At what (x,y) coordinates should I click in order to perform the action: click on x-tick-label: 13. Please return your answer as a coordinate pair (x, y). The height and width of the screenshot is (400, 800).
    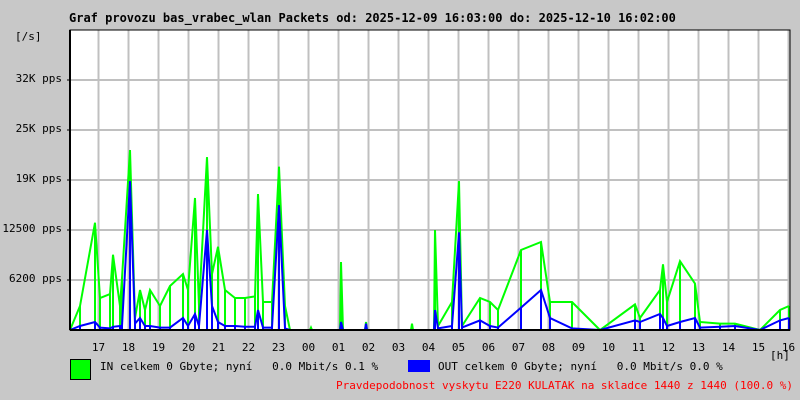
    Looking at the image, I should click on (698, 347).